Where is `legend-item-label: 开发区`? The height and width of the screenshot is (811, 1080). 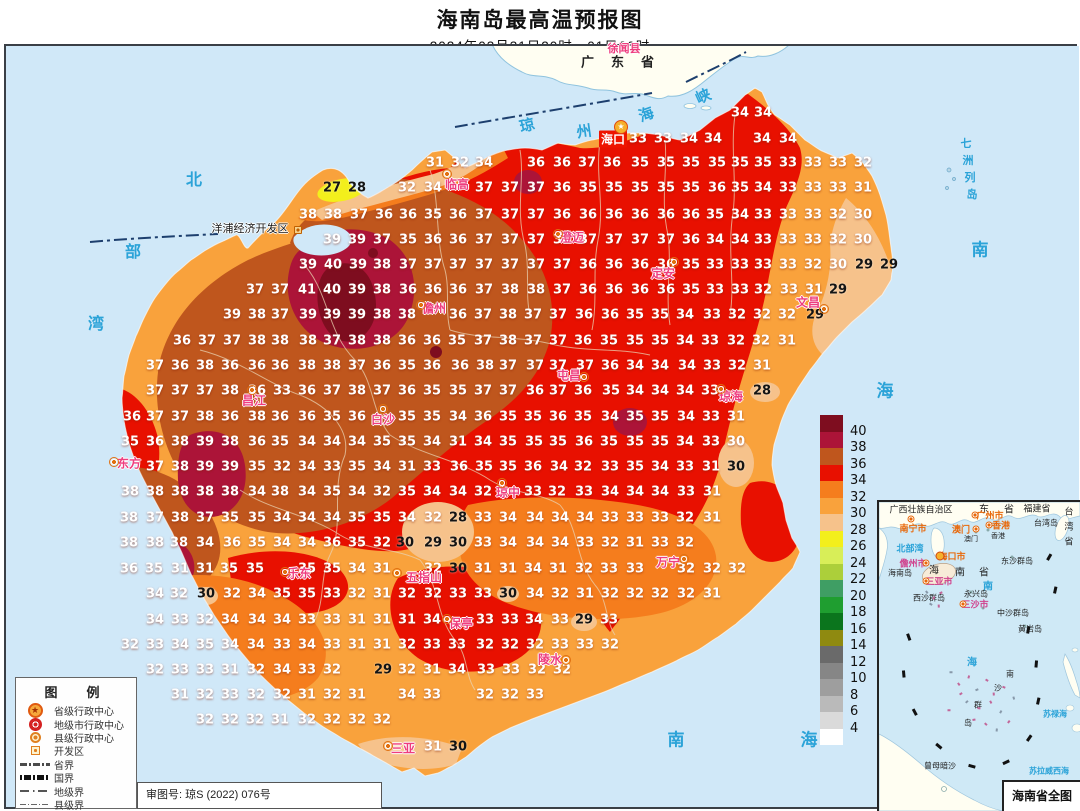
legend-item-label: 开发区 is located at coordinates (69, 753).